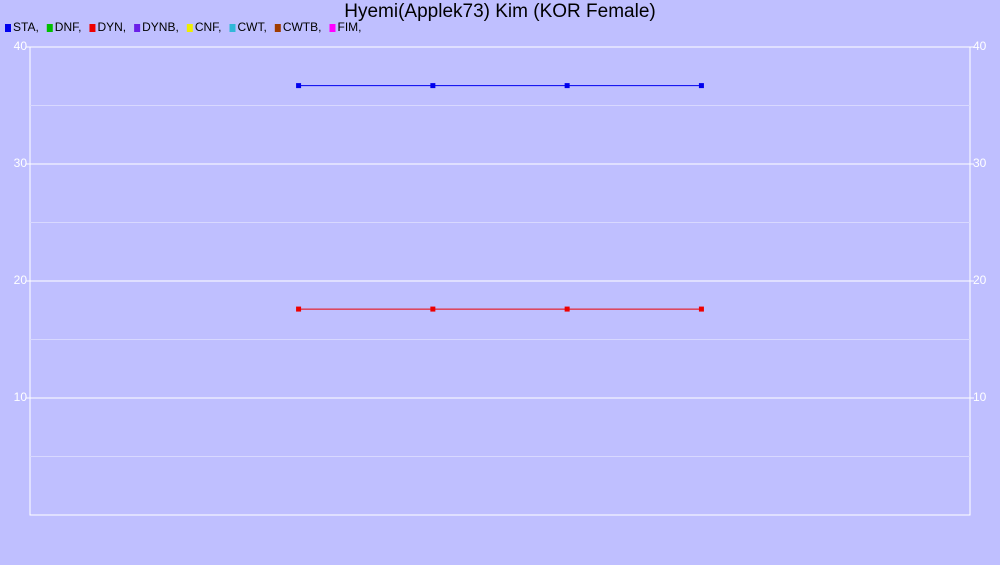 This screenshot has width=1000, height=565. I want to click on y2-tick-label: 20, so click(980, 280).